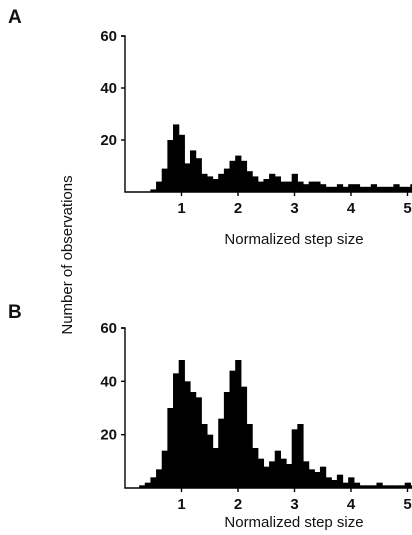  I want to click on x-axis-label-a: Normalized step size, so click(293, 239).